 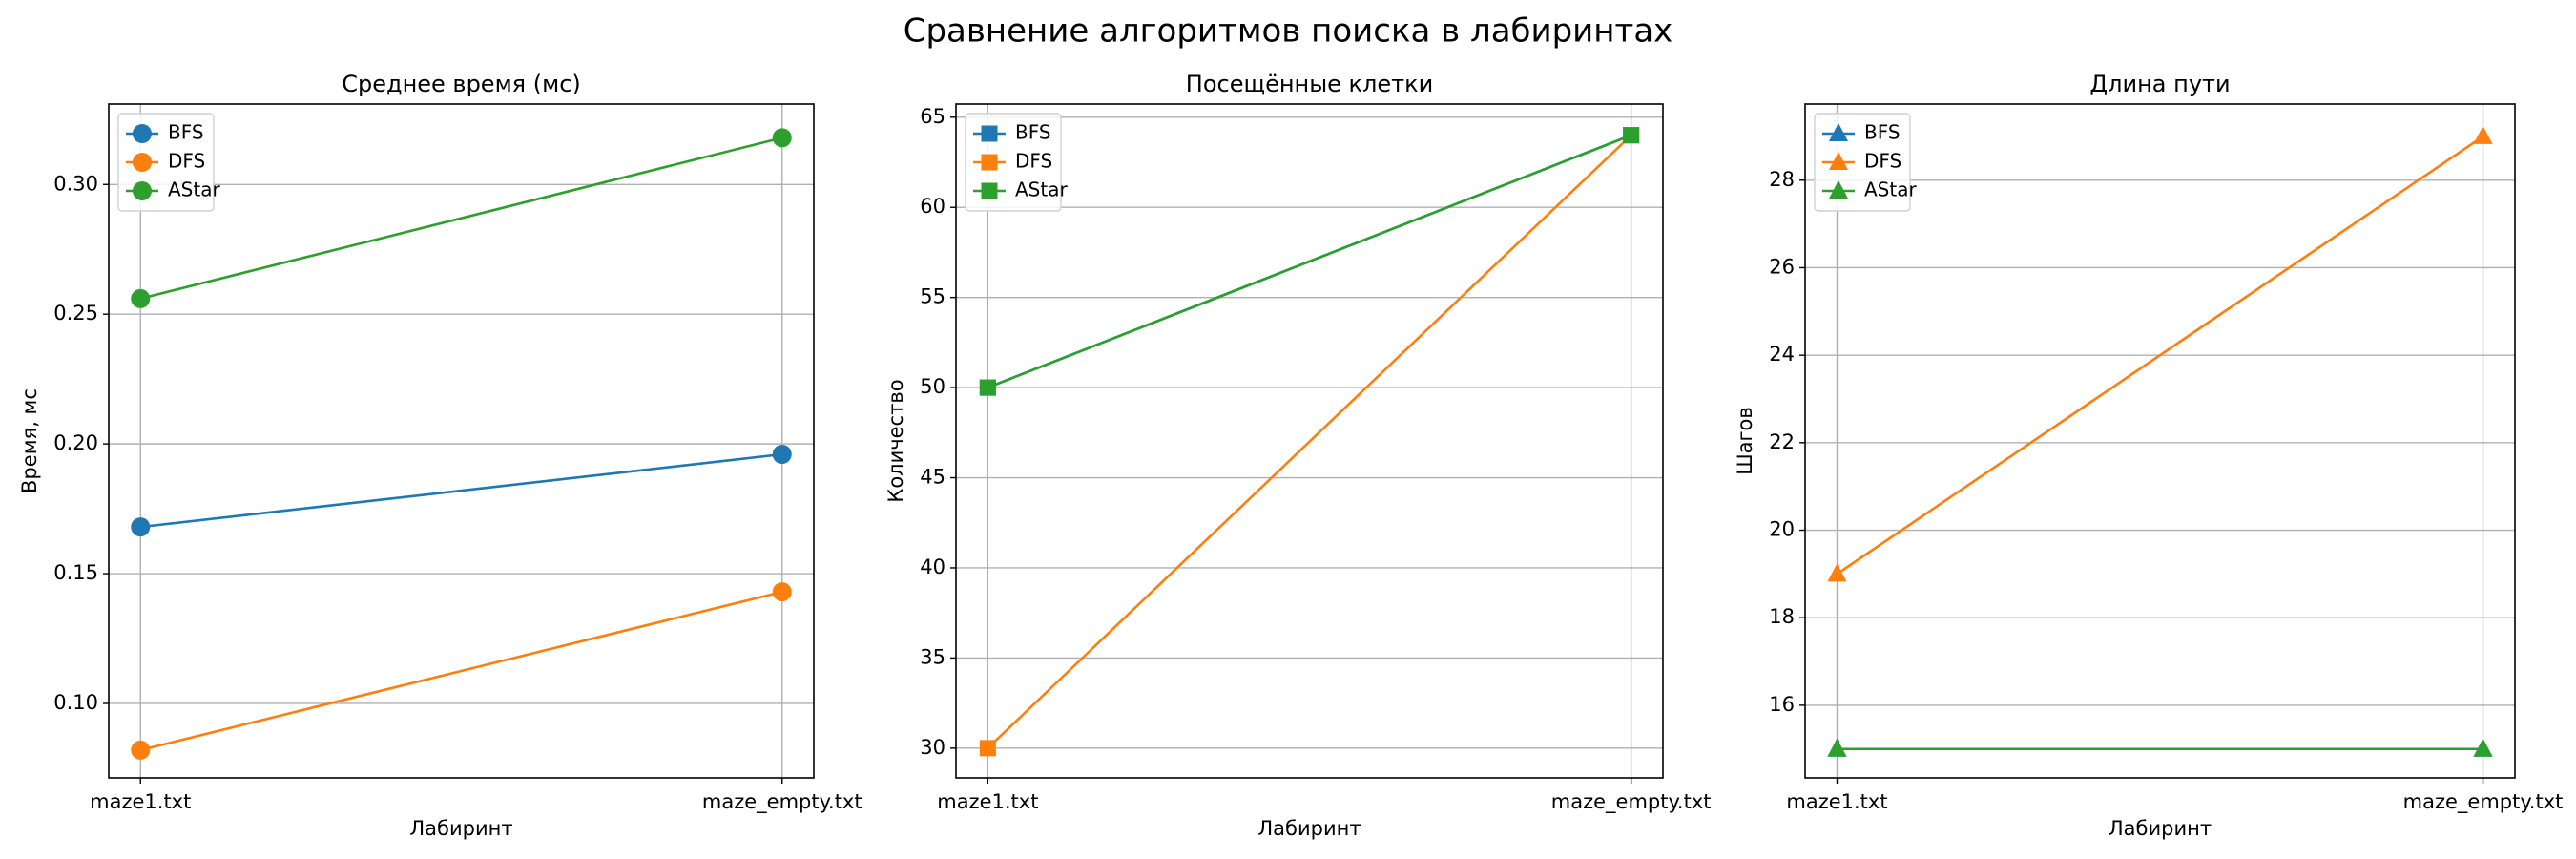 I want to click on y-tick-label: 20, so click(x=1782, y=529).